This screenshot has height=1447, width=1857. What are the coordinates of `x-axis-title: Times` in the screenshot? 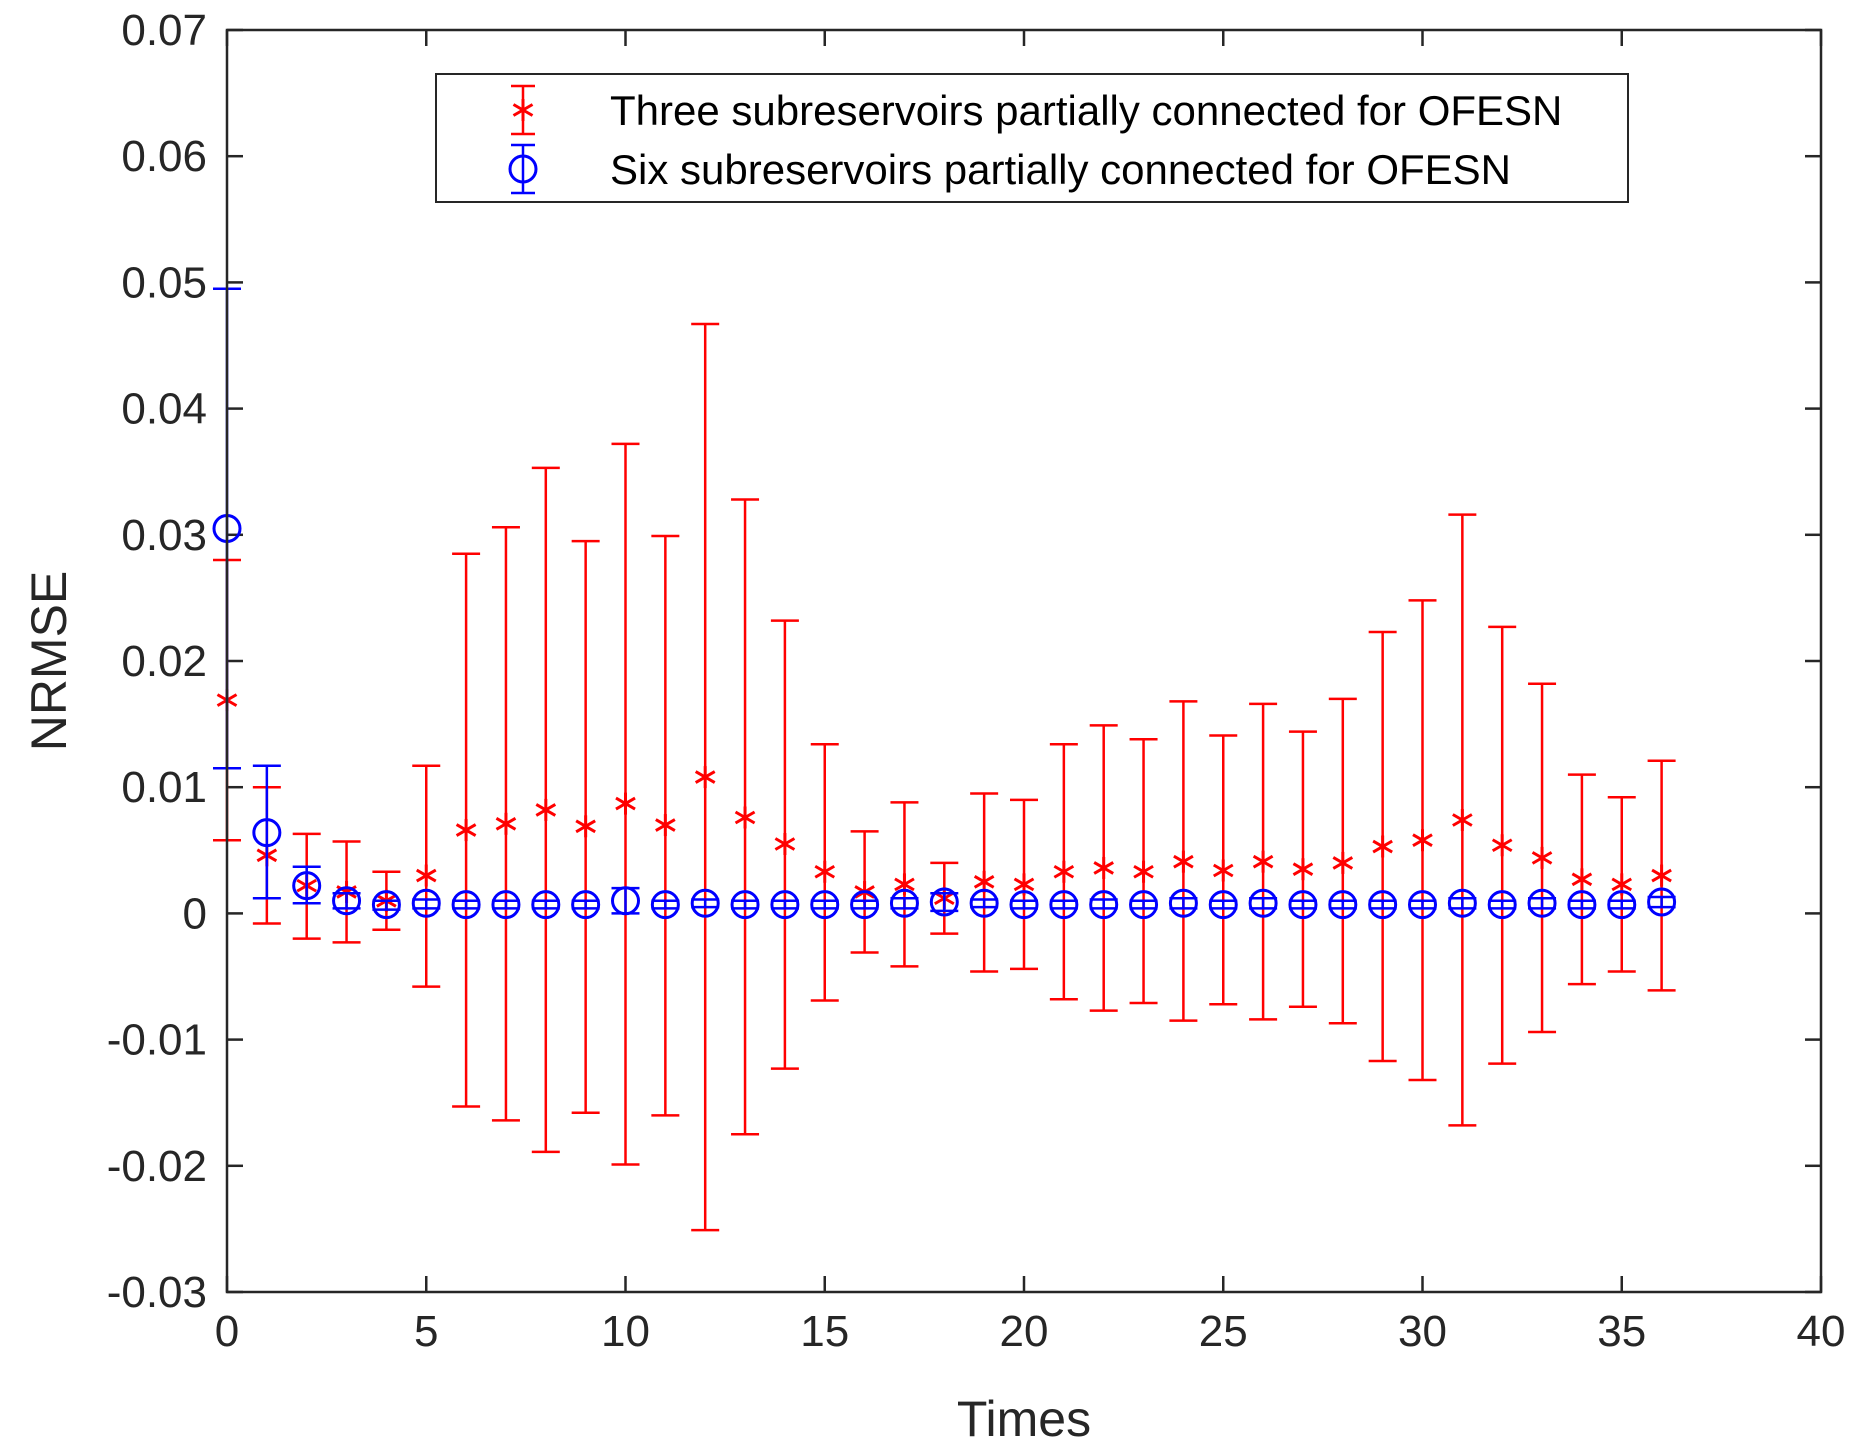 It's located at (1024, 1419).